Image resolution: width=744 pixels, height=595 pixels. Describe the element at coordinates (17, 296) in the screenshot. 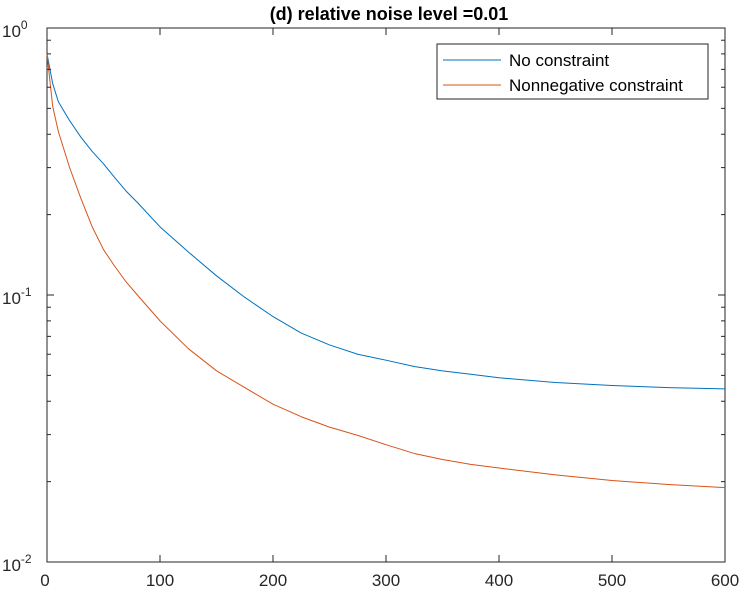

I see `y-tick-label: 10⁻¹` at that location.